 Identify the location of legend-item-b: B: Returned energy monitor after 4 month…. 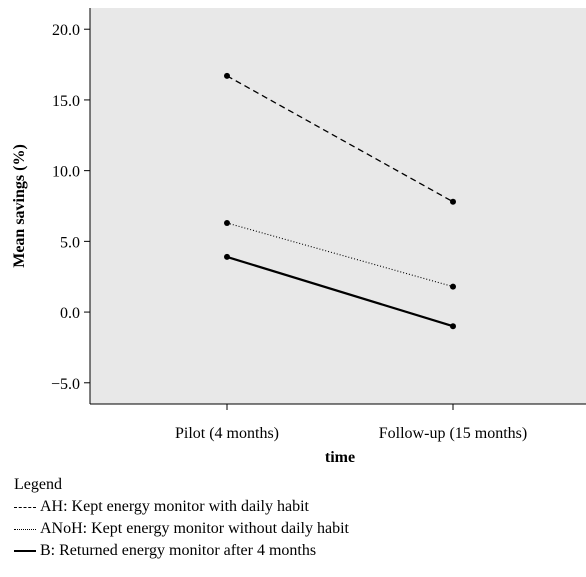
(181, 551).